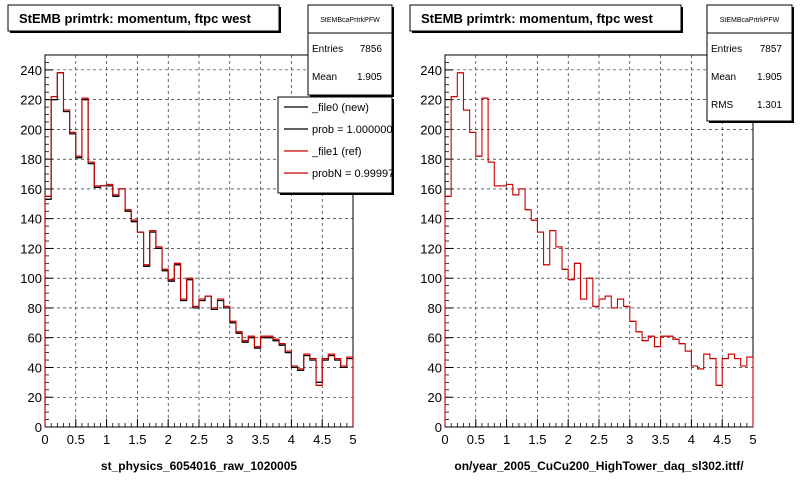  What do you see at coordinates (769, 105) in the screenshot?
I see `stats-value: 1.301` at bounding box center [769, 105].